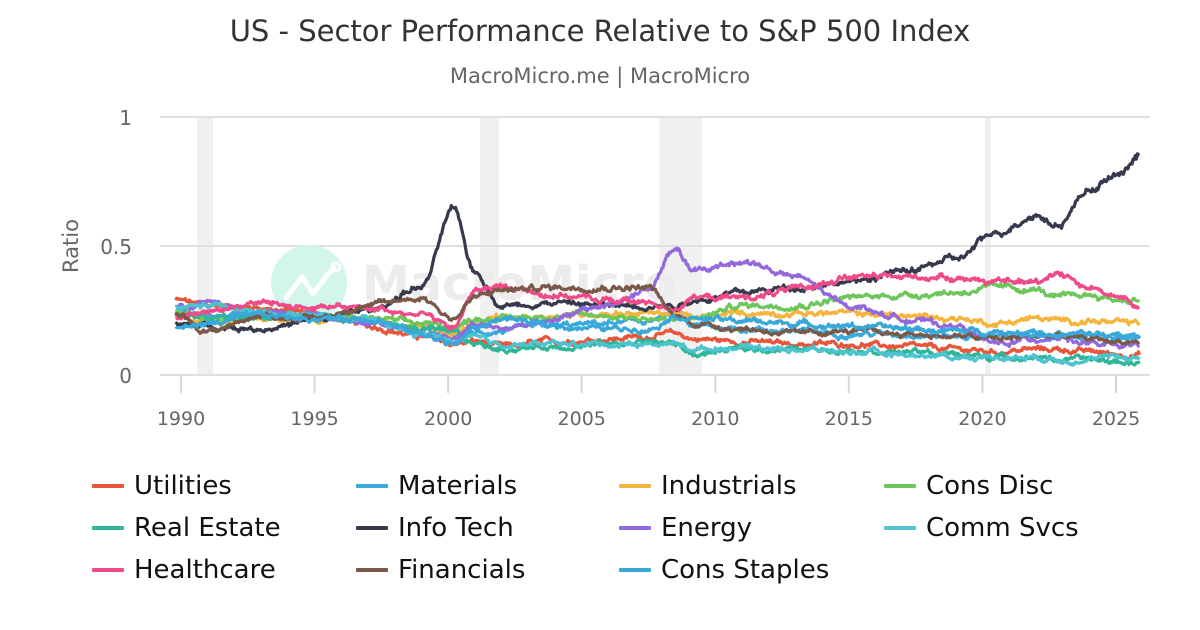  Describe the element at coordinates (207, 528) in the screenshot. I see `legend-label: Real Estate` at that location.